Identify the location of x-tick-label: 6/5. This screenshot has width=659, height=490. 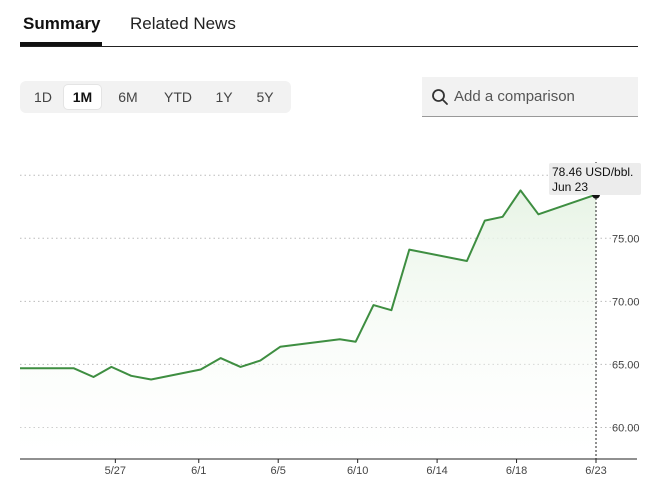
(278, 471).